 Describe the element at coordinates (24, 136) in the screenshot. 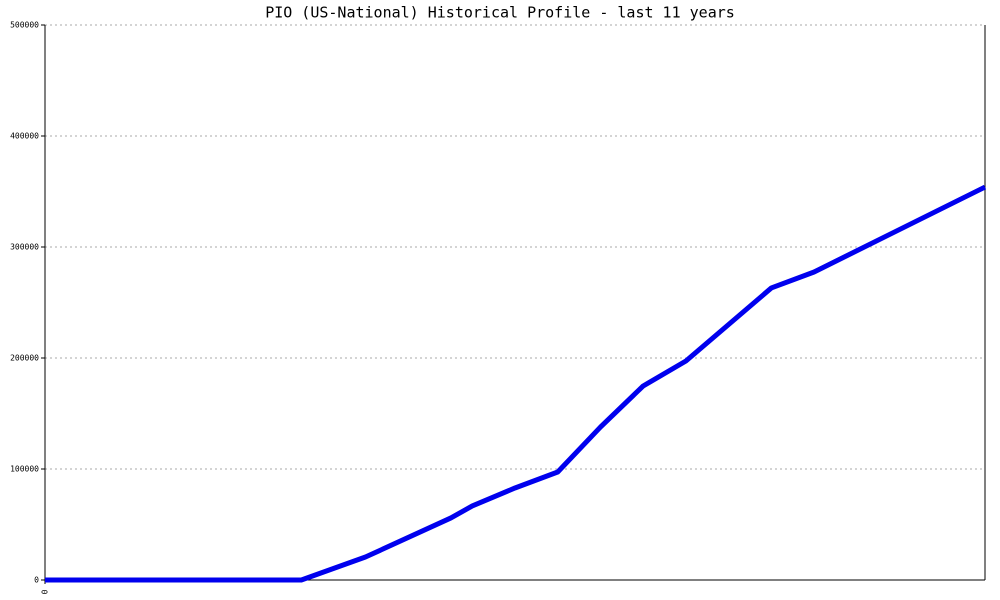

I see `y-tick-label: 400000` at that location.